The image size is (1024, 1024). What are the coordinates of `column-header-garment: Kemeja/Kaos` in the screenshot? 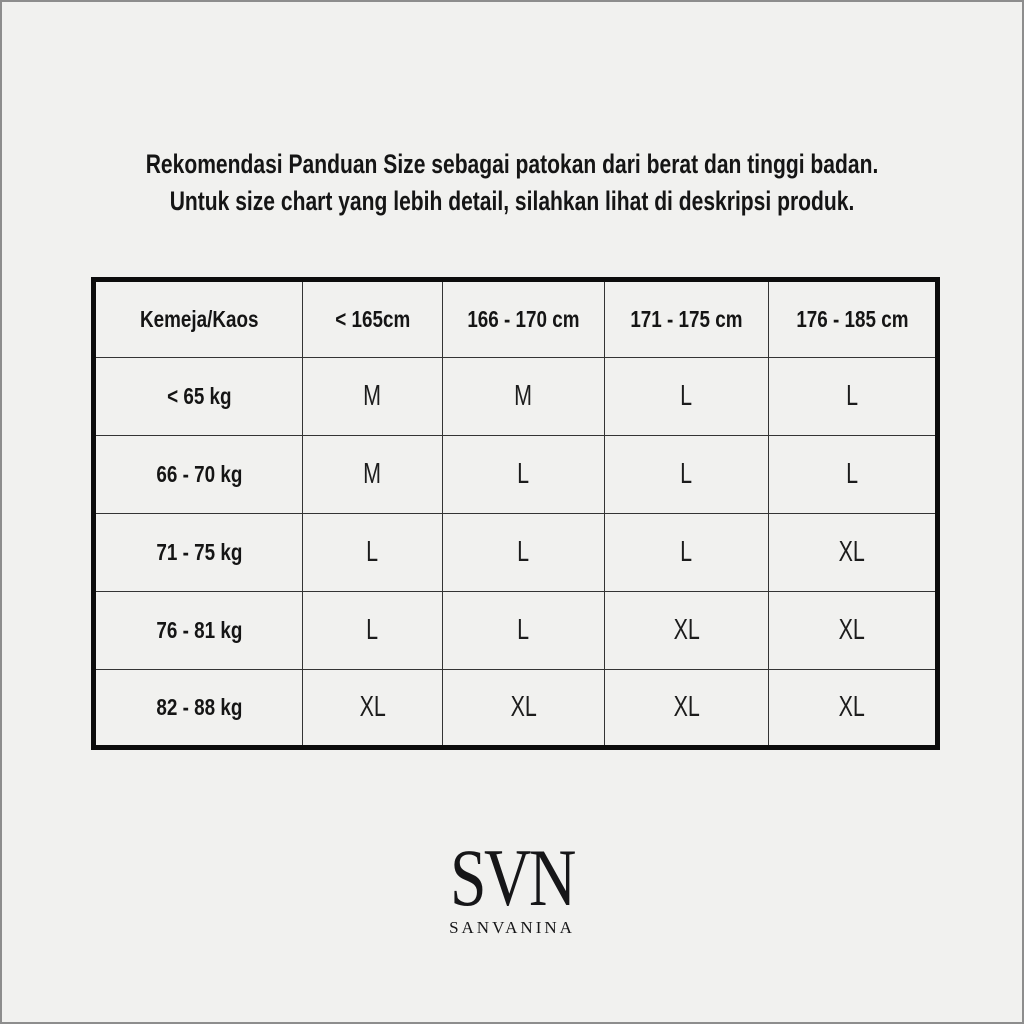 It's located at (198, 318).